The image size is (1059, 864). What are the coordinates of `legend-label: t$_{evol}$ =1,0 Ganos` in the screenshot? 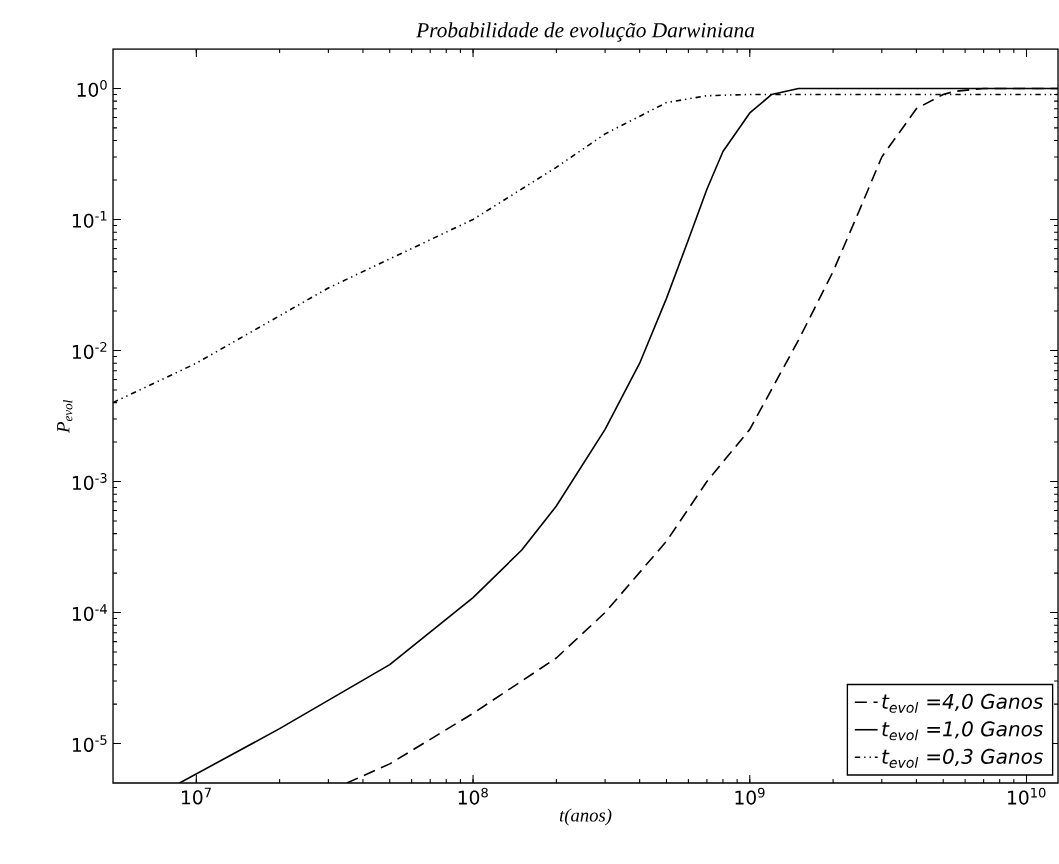 It's located at (962, 731).